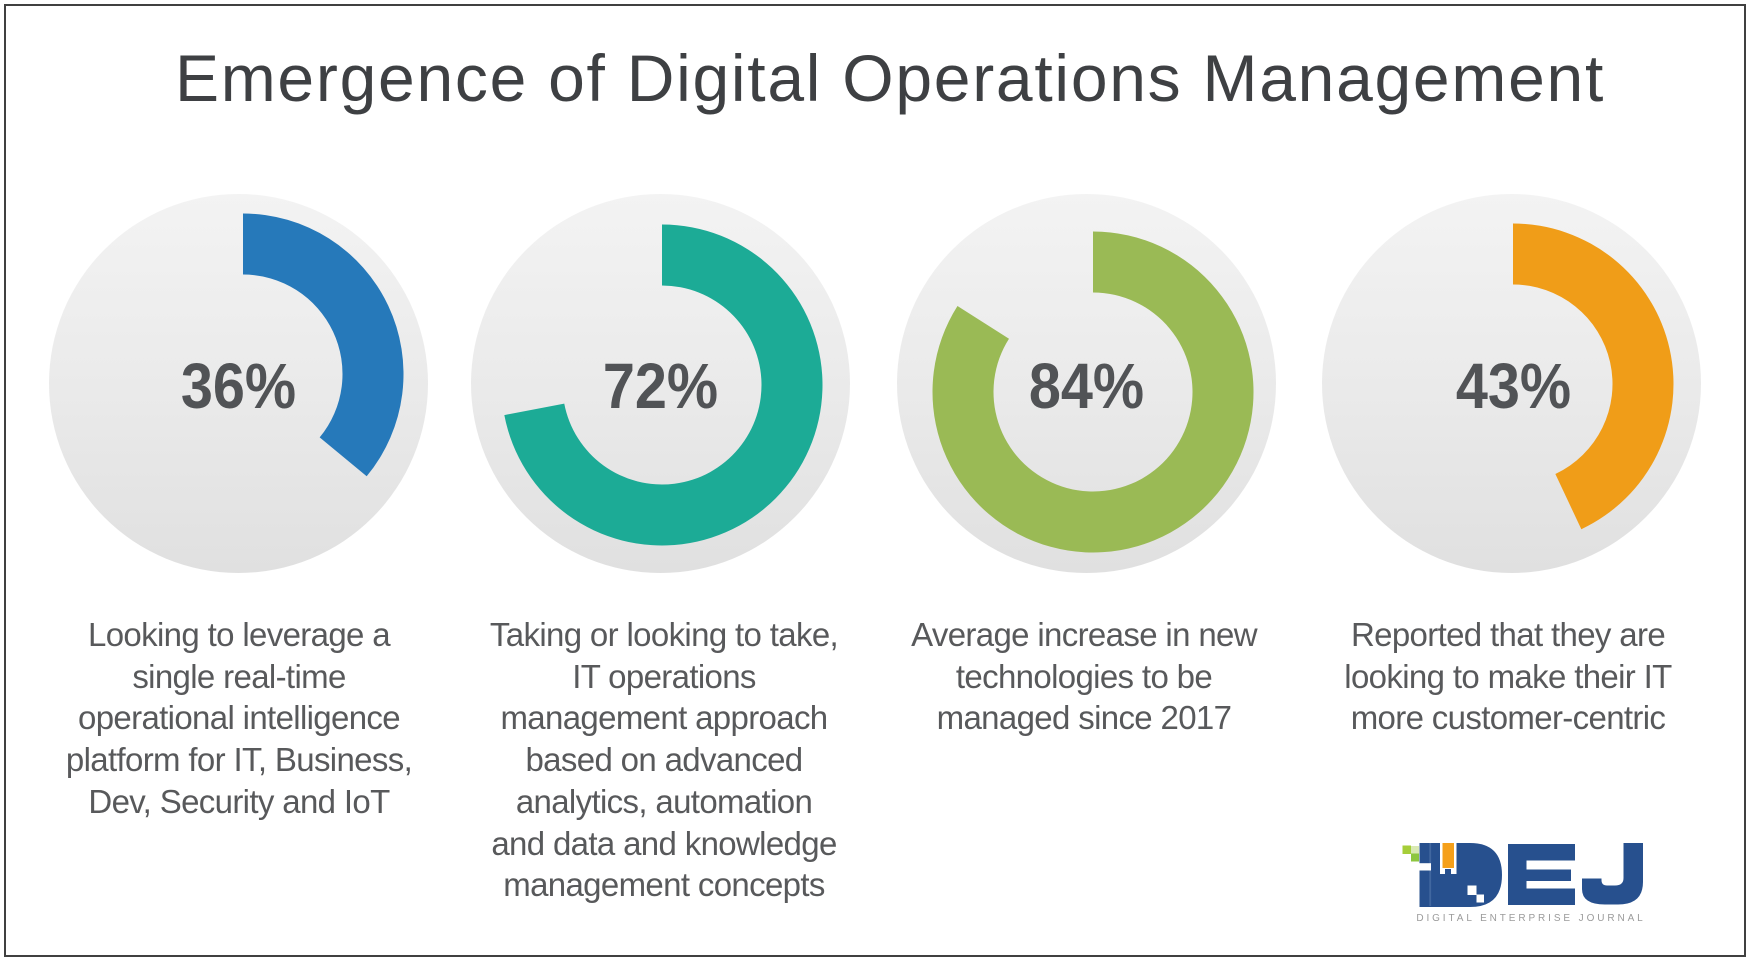  What do you see at coordinates (1530, 918) in the screenshot?
I see `svg-text: DIGITAL ENTERPRISE JOURNAL` at bounding box center [1530, 918].